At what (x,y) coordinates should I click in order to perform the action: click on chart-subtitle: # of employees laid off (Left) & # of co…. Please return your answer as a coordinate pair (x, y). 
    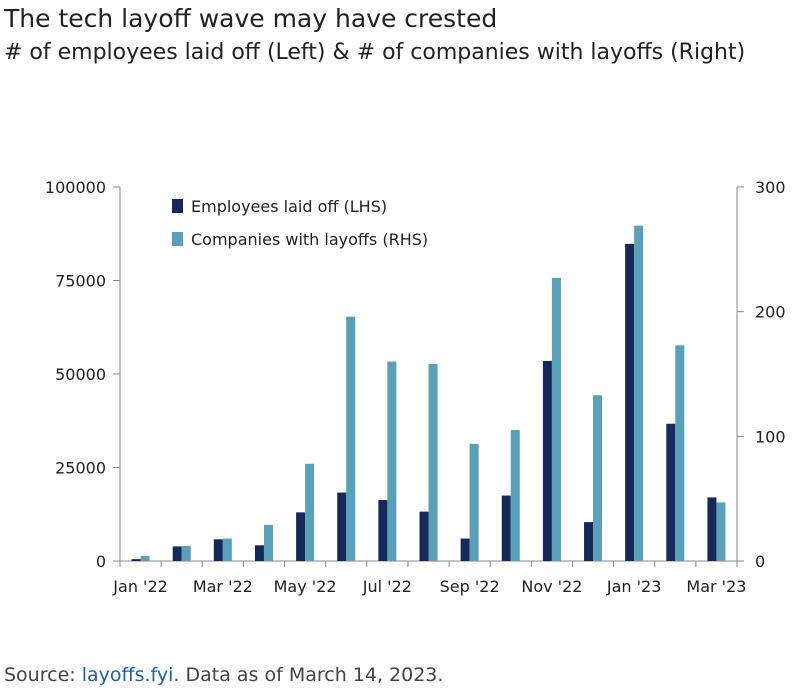
    Looking at the image, I should click on (375, 52).